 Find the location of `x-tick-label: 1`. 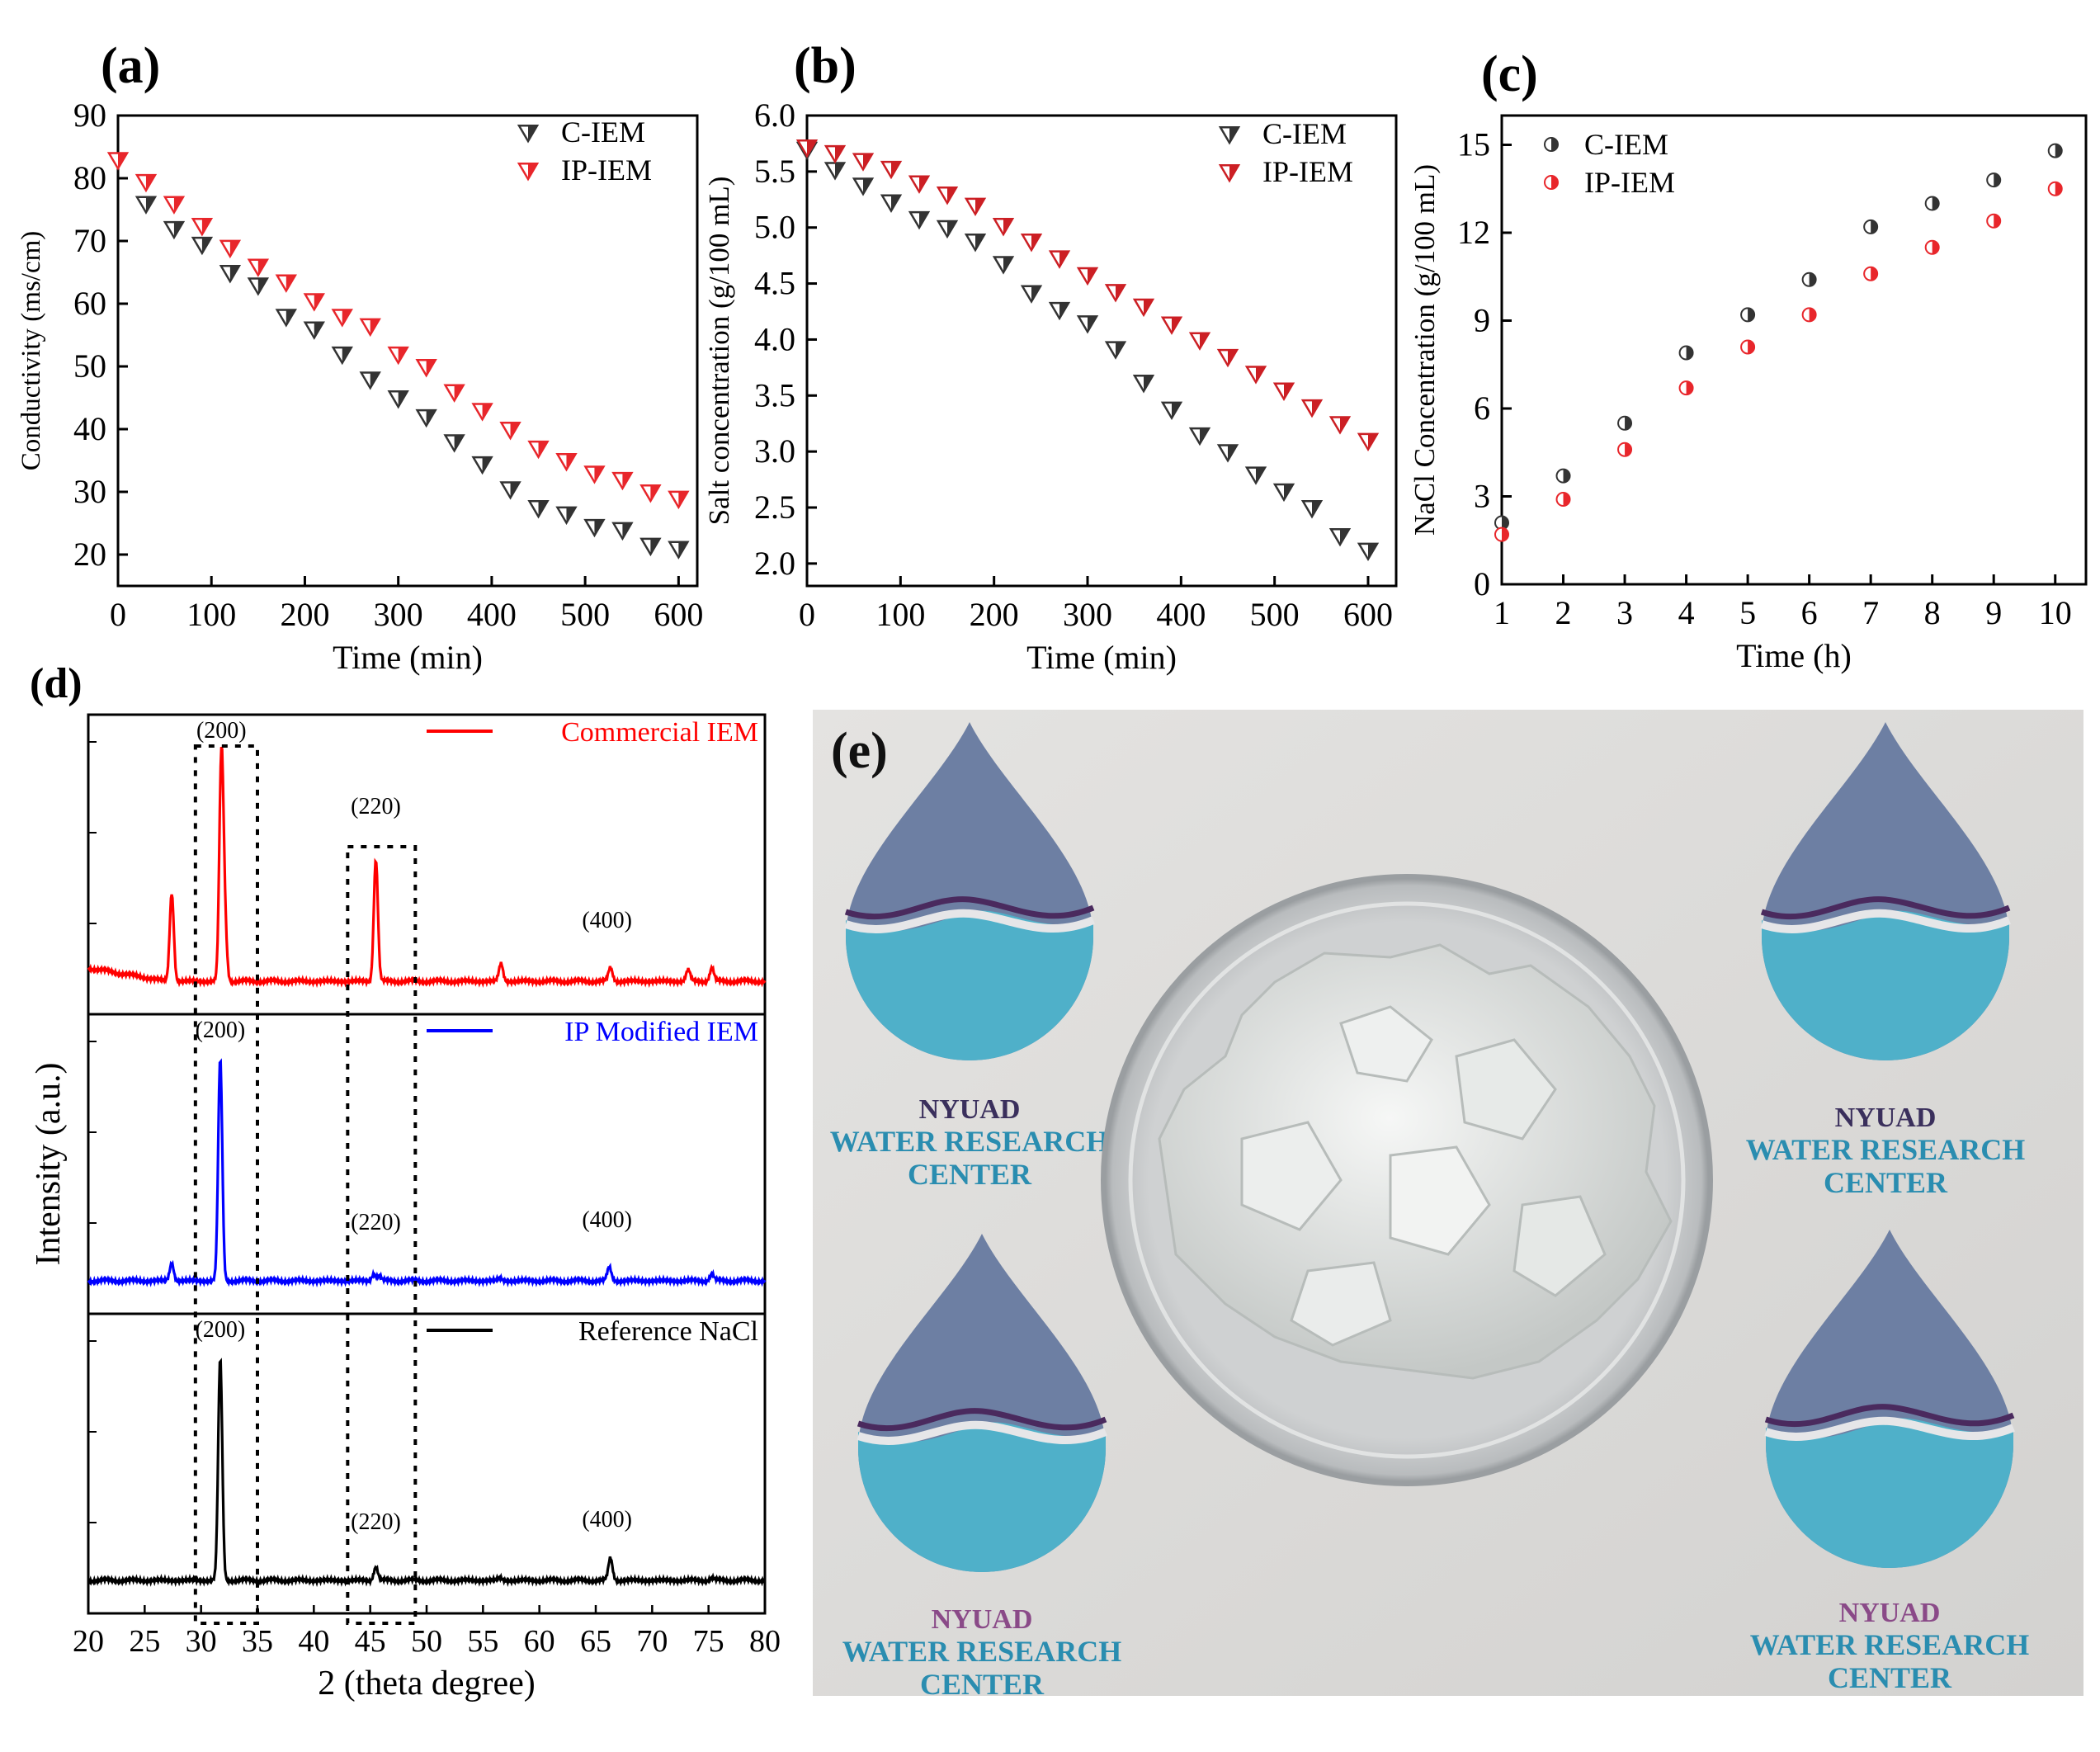

x-tick-label: 1 is located at coordinates (1502, 612).